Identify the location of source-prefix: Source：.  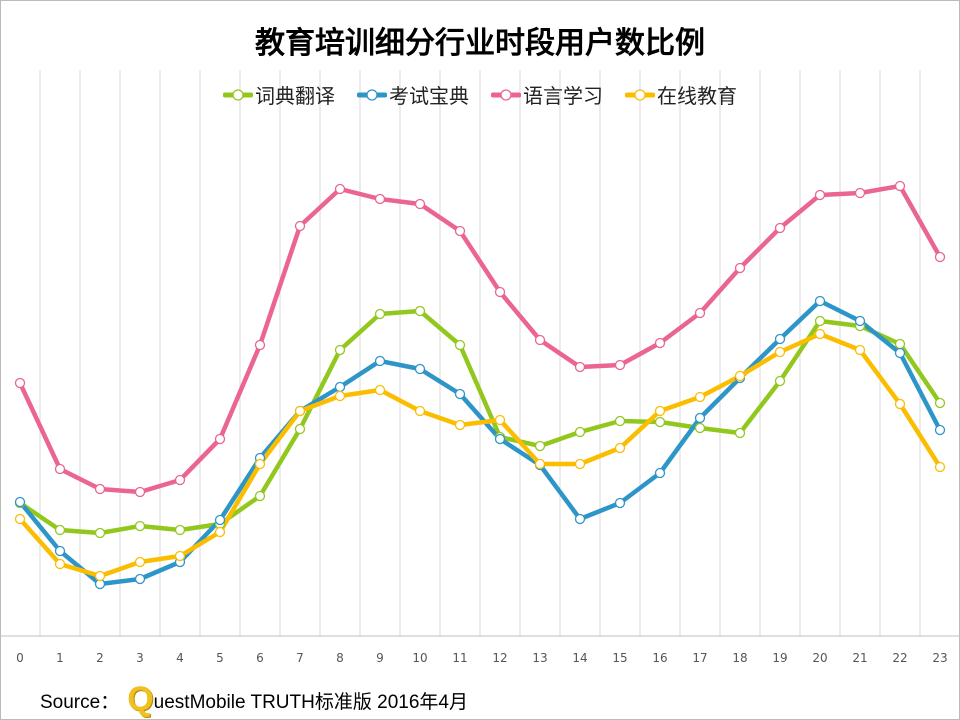
(80, 702).